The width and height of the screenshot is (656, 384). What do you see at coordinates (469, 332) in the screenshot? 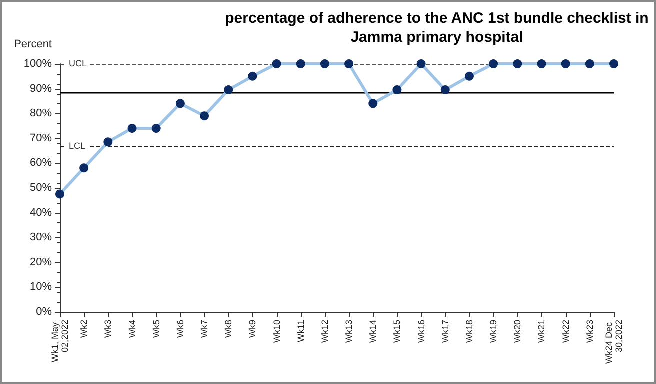
I see `x-tick-label: Wk18` at bounding box center [469, 332].